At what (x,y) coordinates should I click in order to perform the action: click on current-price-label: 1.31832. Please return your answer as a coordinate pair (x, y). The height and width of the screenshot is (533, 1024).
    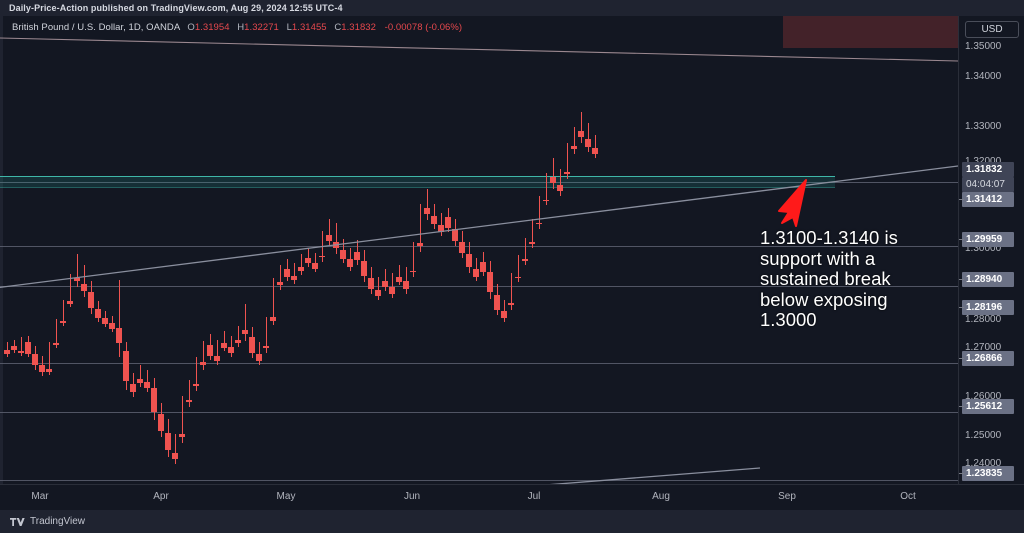
    Looking at the image, I should click on (988, 169).